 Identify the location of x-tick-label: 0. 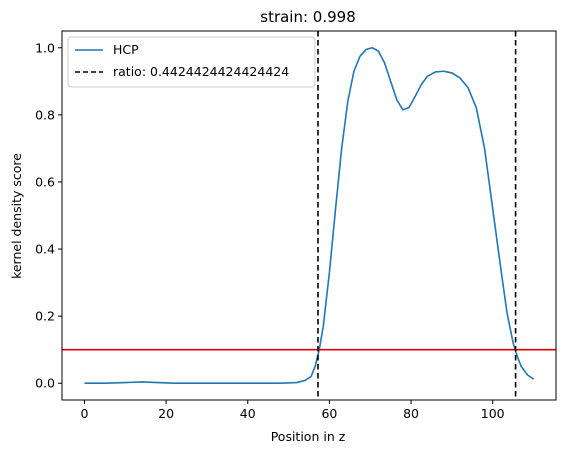
(84, 413).